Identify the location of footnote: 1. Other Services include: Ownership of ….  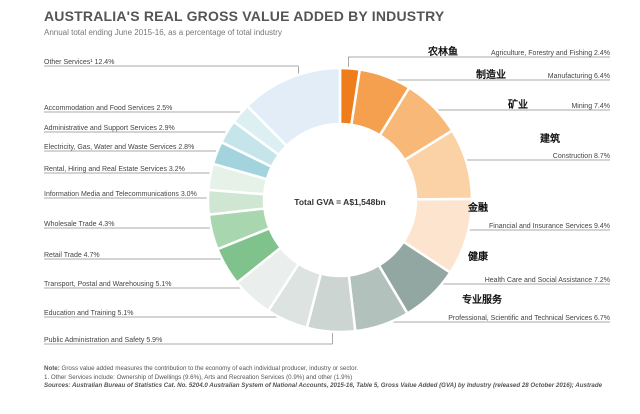
(198, 377).